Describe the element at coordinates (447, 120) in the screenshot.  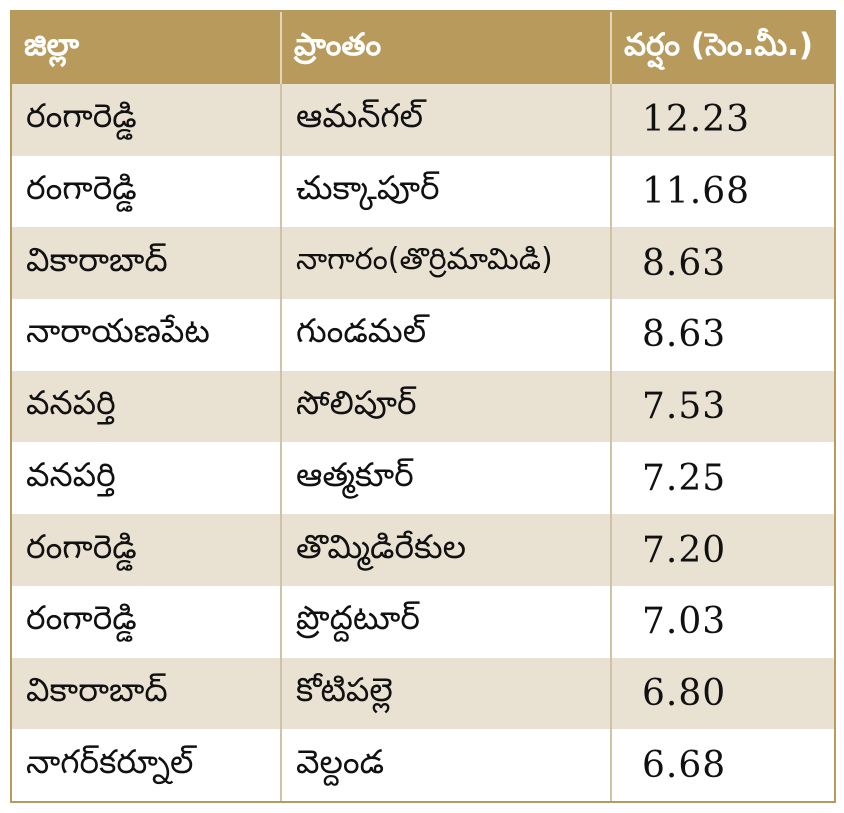
I see `area-cell: ఆమన్‌గల్‌` at that location.